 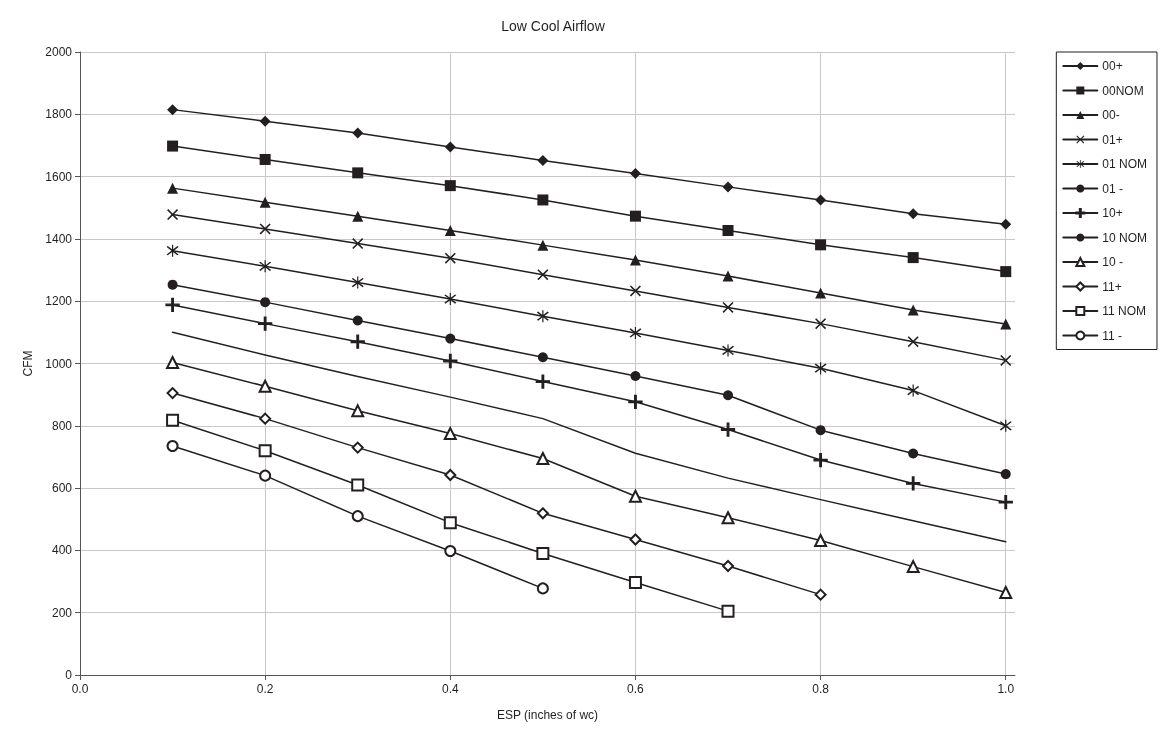 I want to click on y-tick-label: 400, so click(x=62, y=550).